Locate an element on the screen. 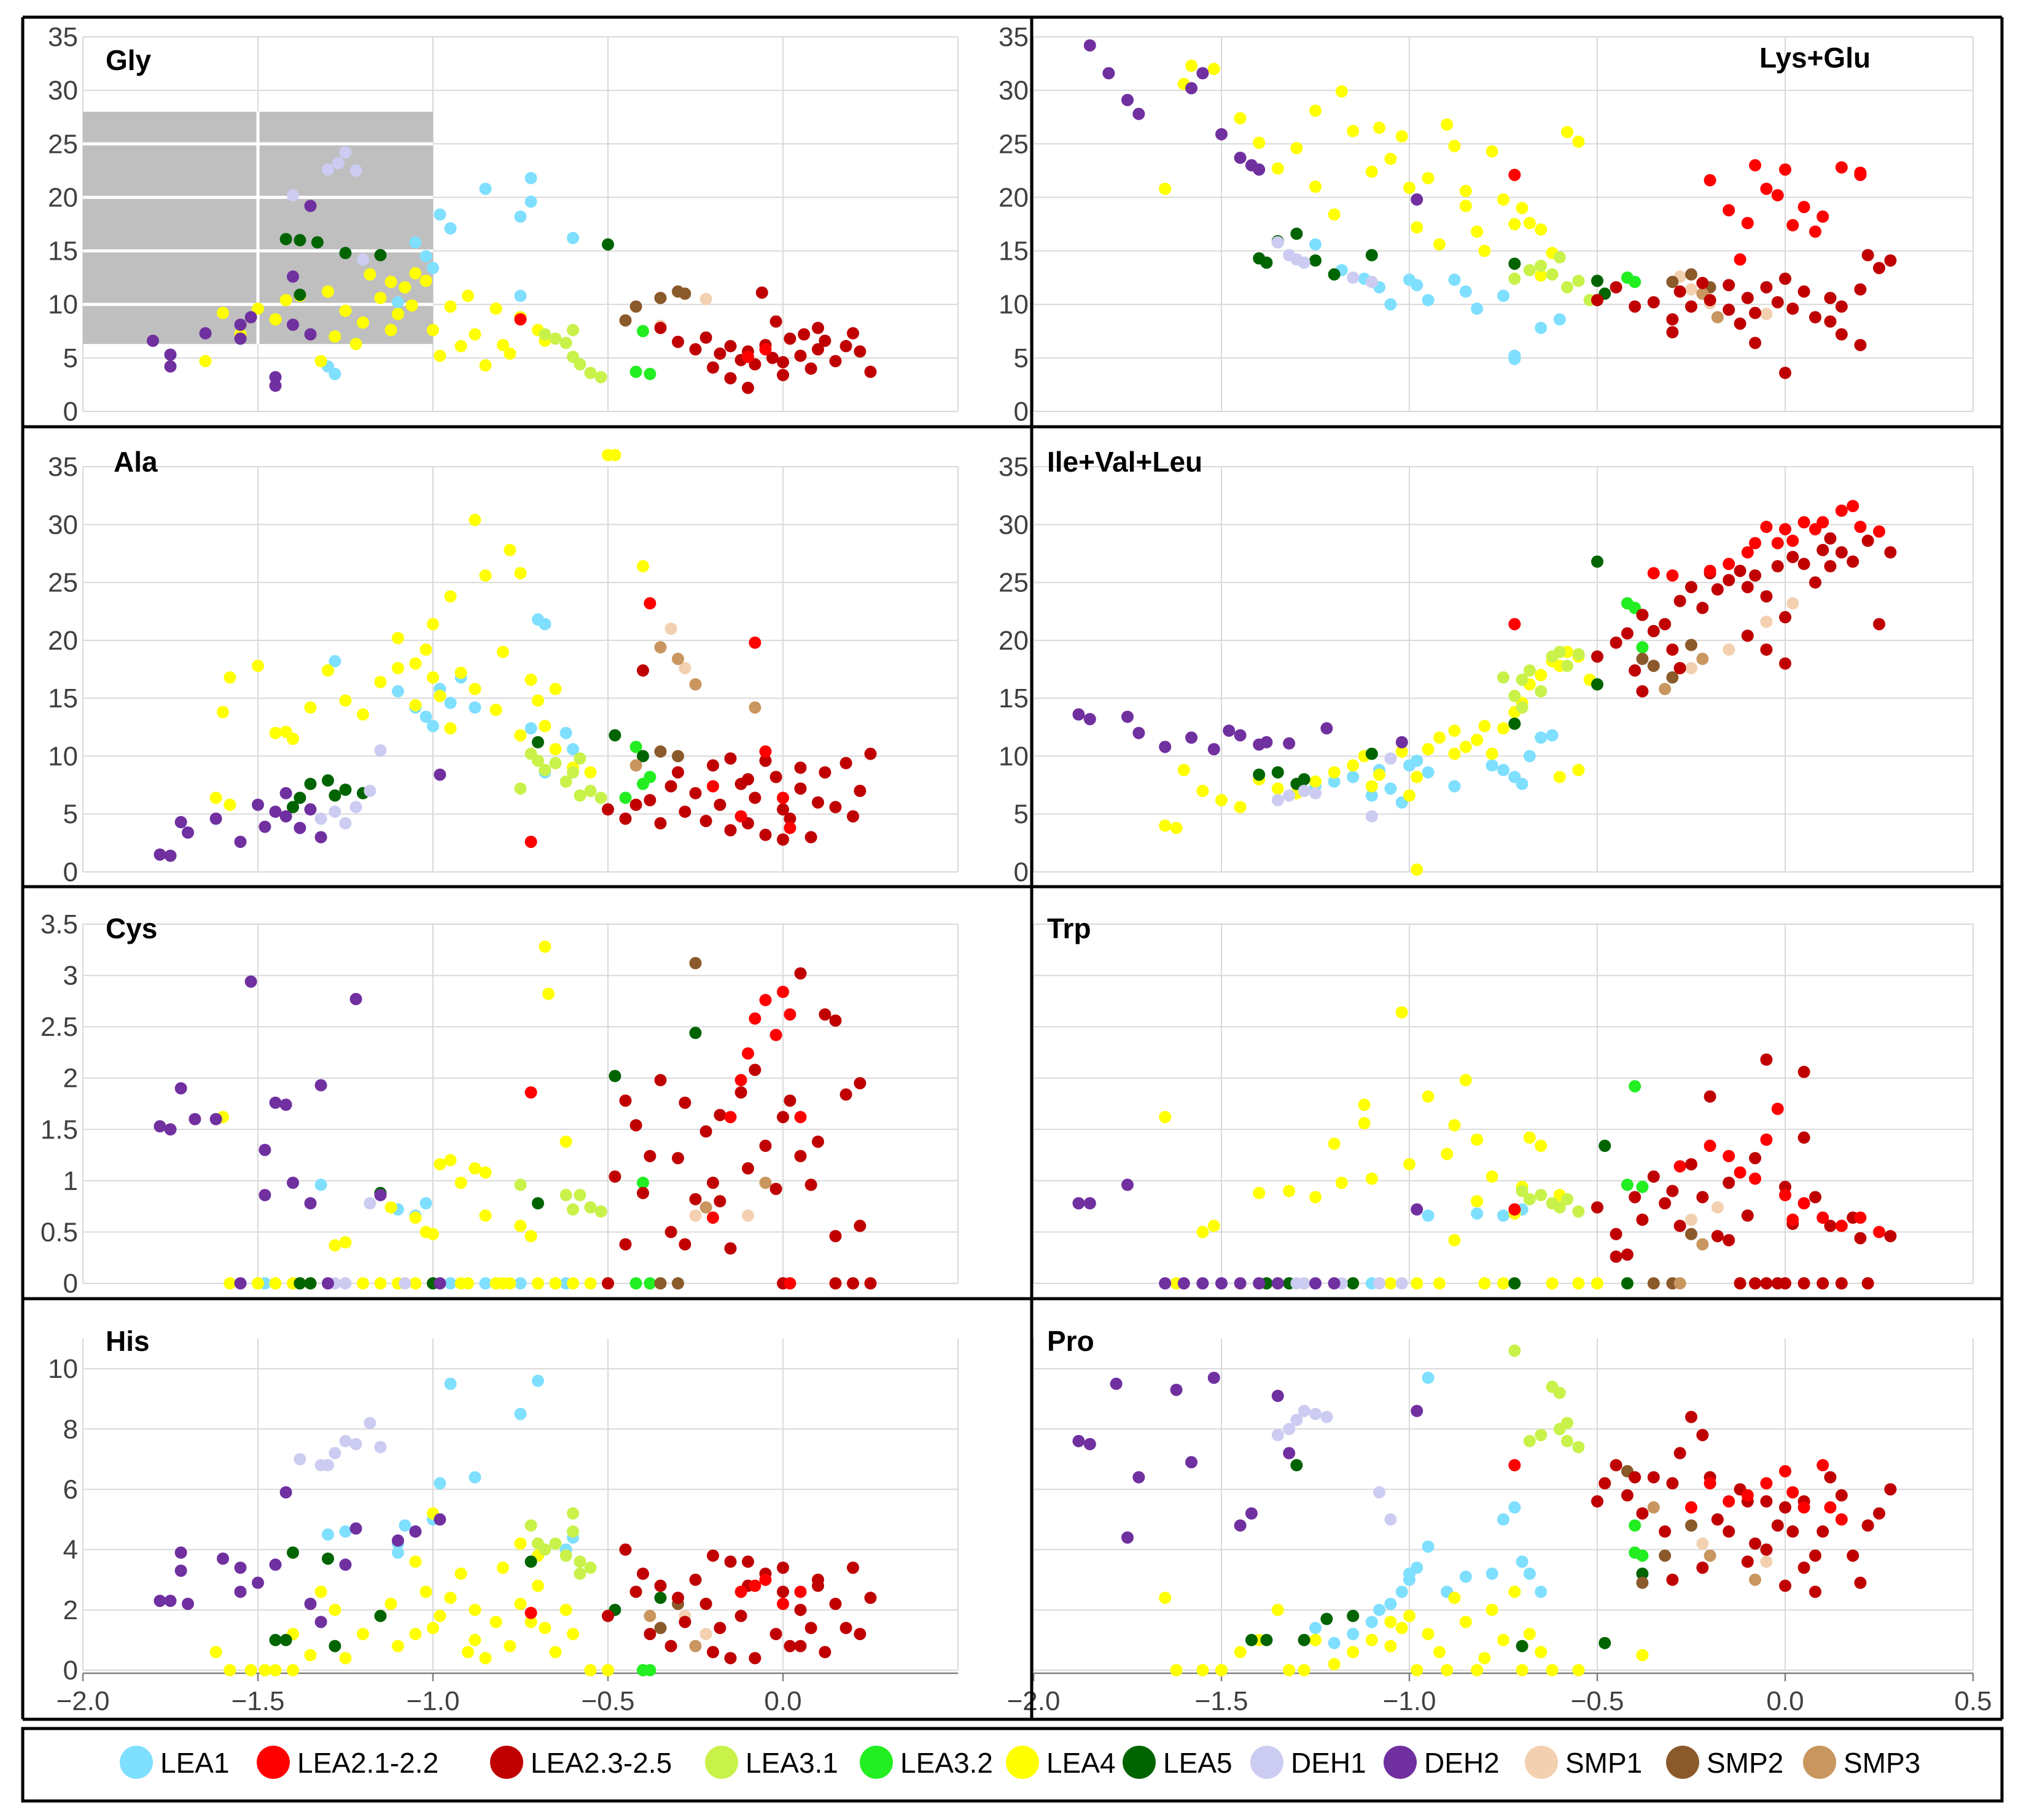  legend-label: LEA3.2 is located at coordinates (946, 1763).